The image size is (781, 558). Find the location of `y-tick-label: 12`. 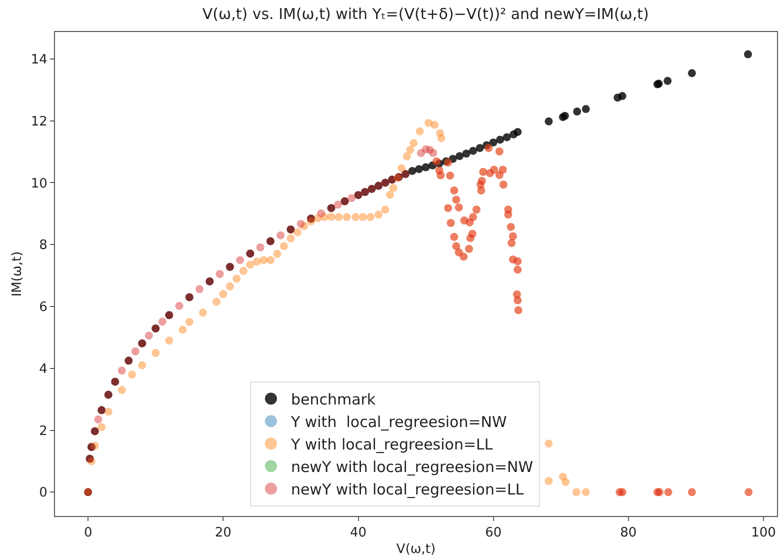

y-tick-label: 12 is located at coordinates (39, 122).